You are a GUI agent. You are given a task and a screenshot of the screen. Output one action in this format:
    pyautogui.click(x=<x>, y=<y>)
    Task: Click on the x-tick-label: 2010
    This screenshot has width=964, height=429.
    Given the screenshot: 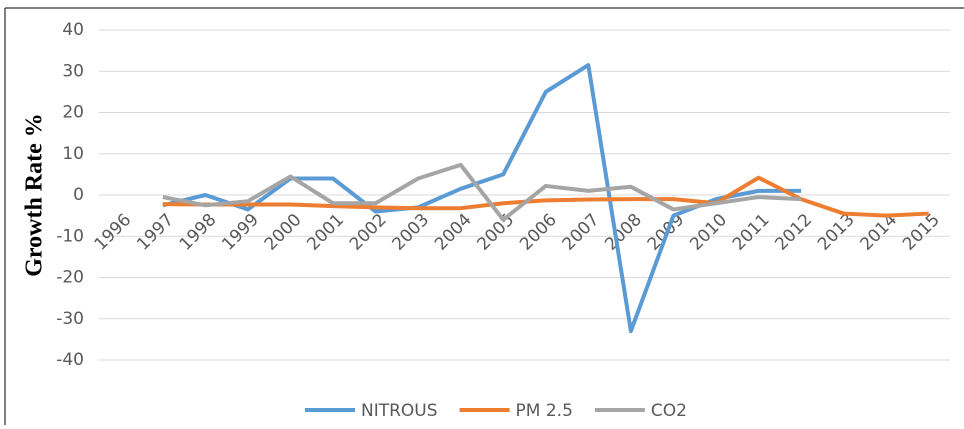 What is the action you would take?
    pyautogui.click(x=708, y=232)
    